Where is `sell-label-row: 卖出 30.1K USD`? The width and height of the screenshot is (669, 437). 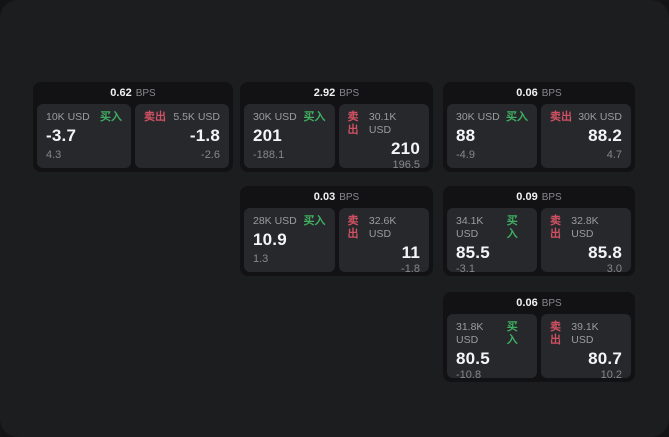 sell-label-row: 卖出 30.1K USD is located at coordinates (384, 124).